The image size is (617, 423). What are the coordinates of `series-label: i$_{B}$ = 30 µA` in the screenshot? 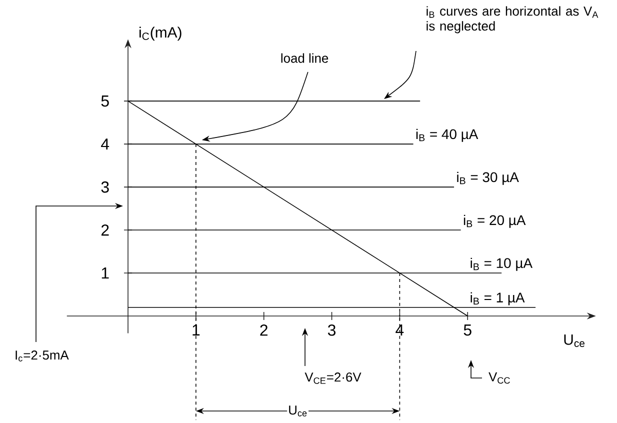 It's located at (488, 178).